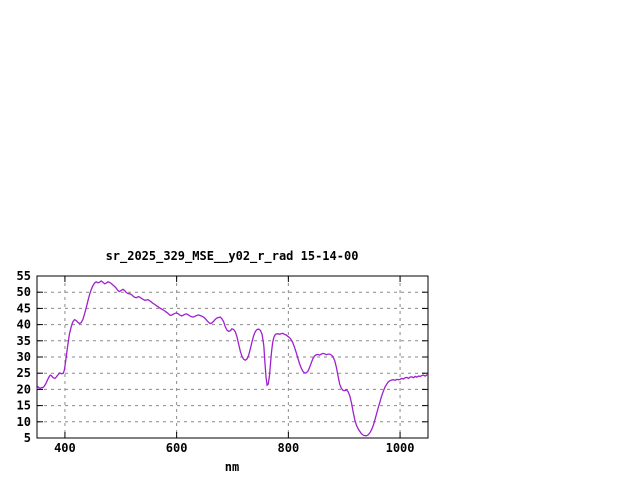 This screenshot has height=480, width=640. I want to click on y-tick-label: 25, so click(24, 373).